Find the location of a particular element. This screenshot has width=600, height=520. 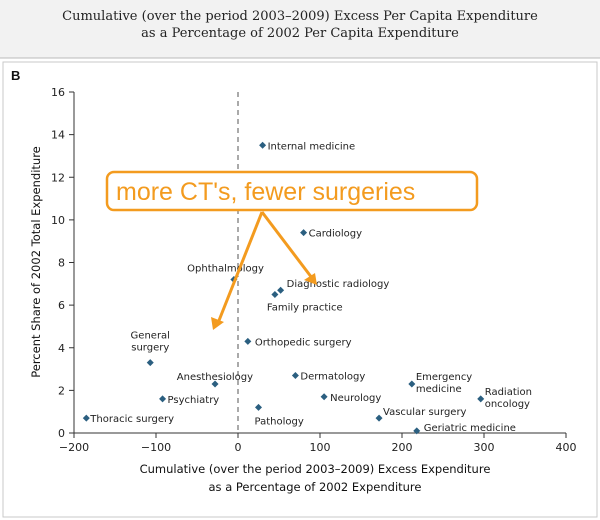

data-point-label: Emergency is located at coordinates (444, 377).